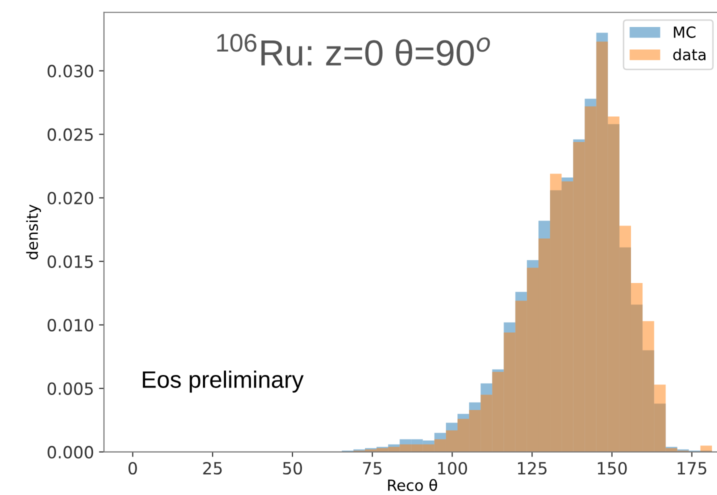 The image size is (717, 495). I want to click on annotation: $^{106}$Ru: z=0 θ=90$^{o}$, so click(353, 50).